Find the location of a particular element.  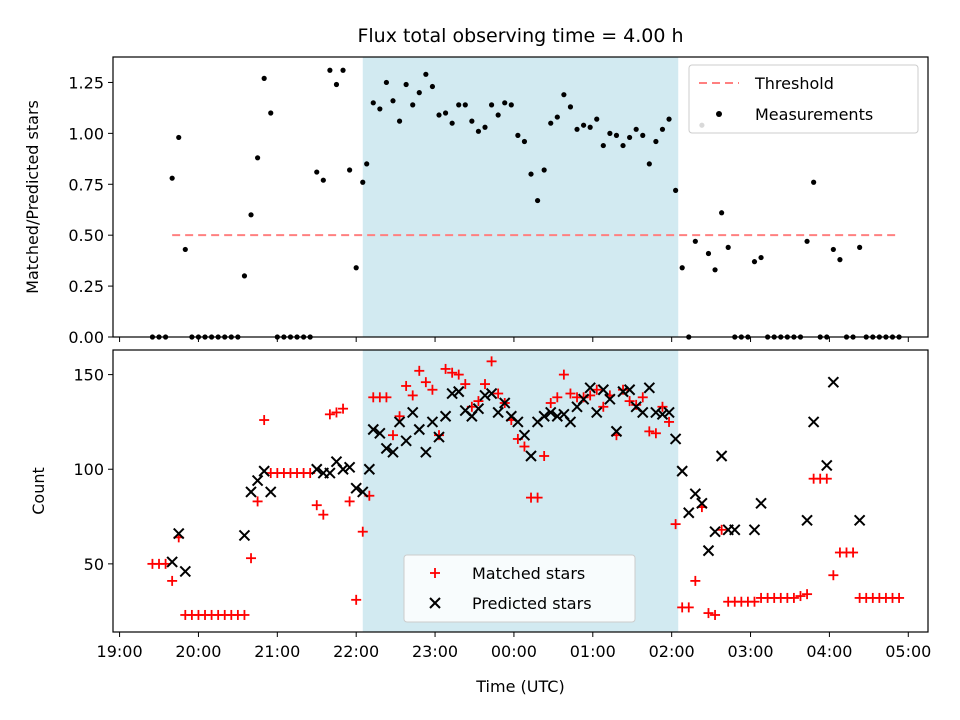

legend-threshold-label: Threshold is located at coordinates (794, 83).